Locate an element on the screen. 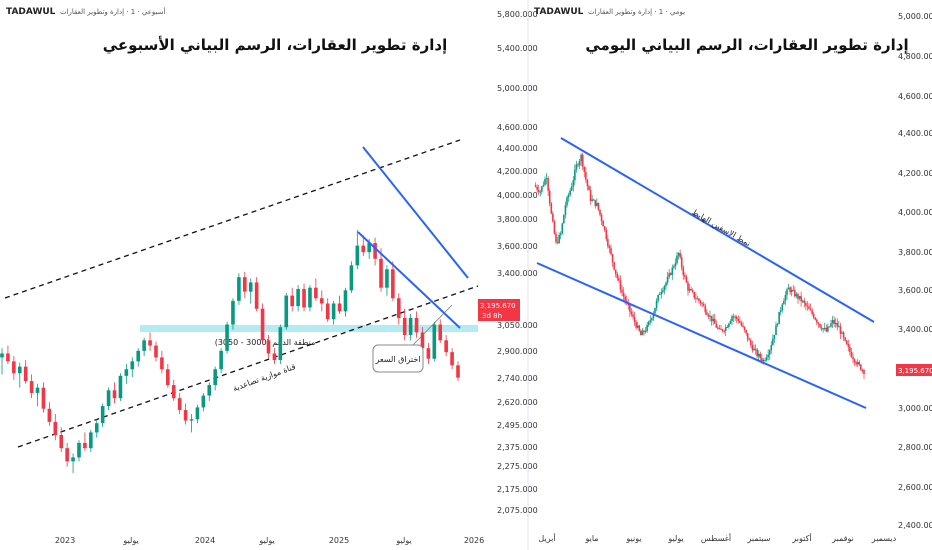 The height and width of the screenshot is (550, 932). weekly-y-tick: 2,075.000 is located at coordinates (517, 510).